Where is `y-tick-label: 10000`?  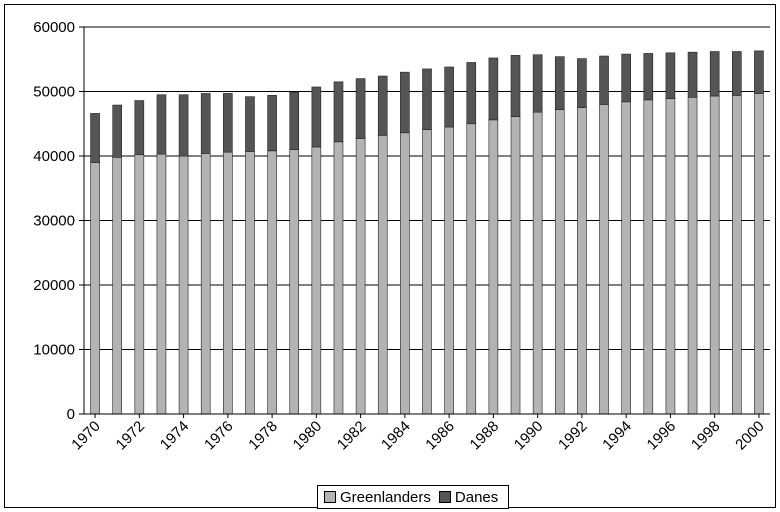
y-tick-label: 10000 is located at coordinates (54, 350).